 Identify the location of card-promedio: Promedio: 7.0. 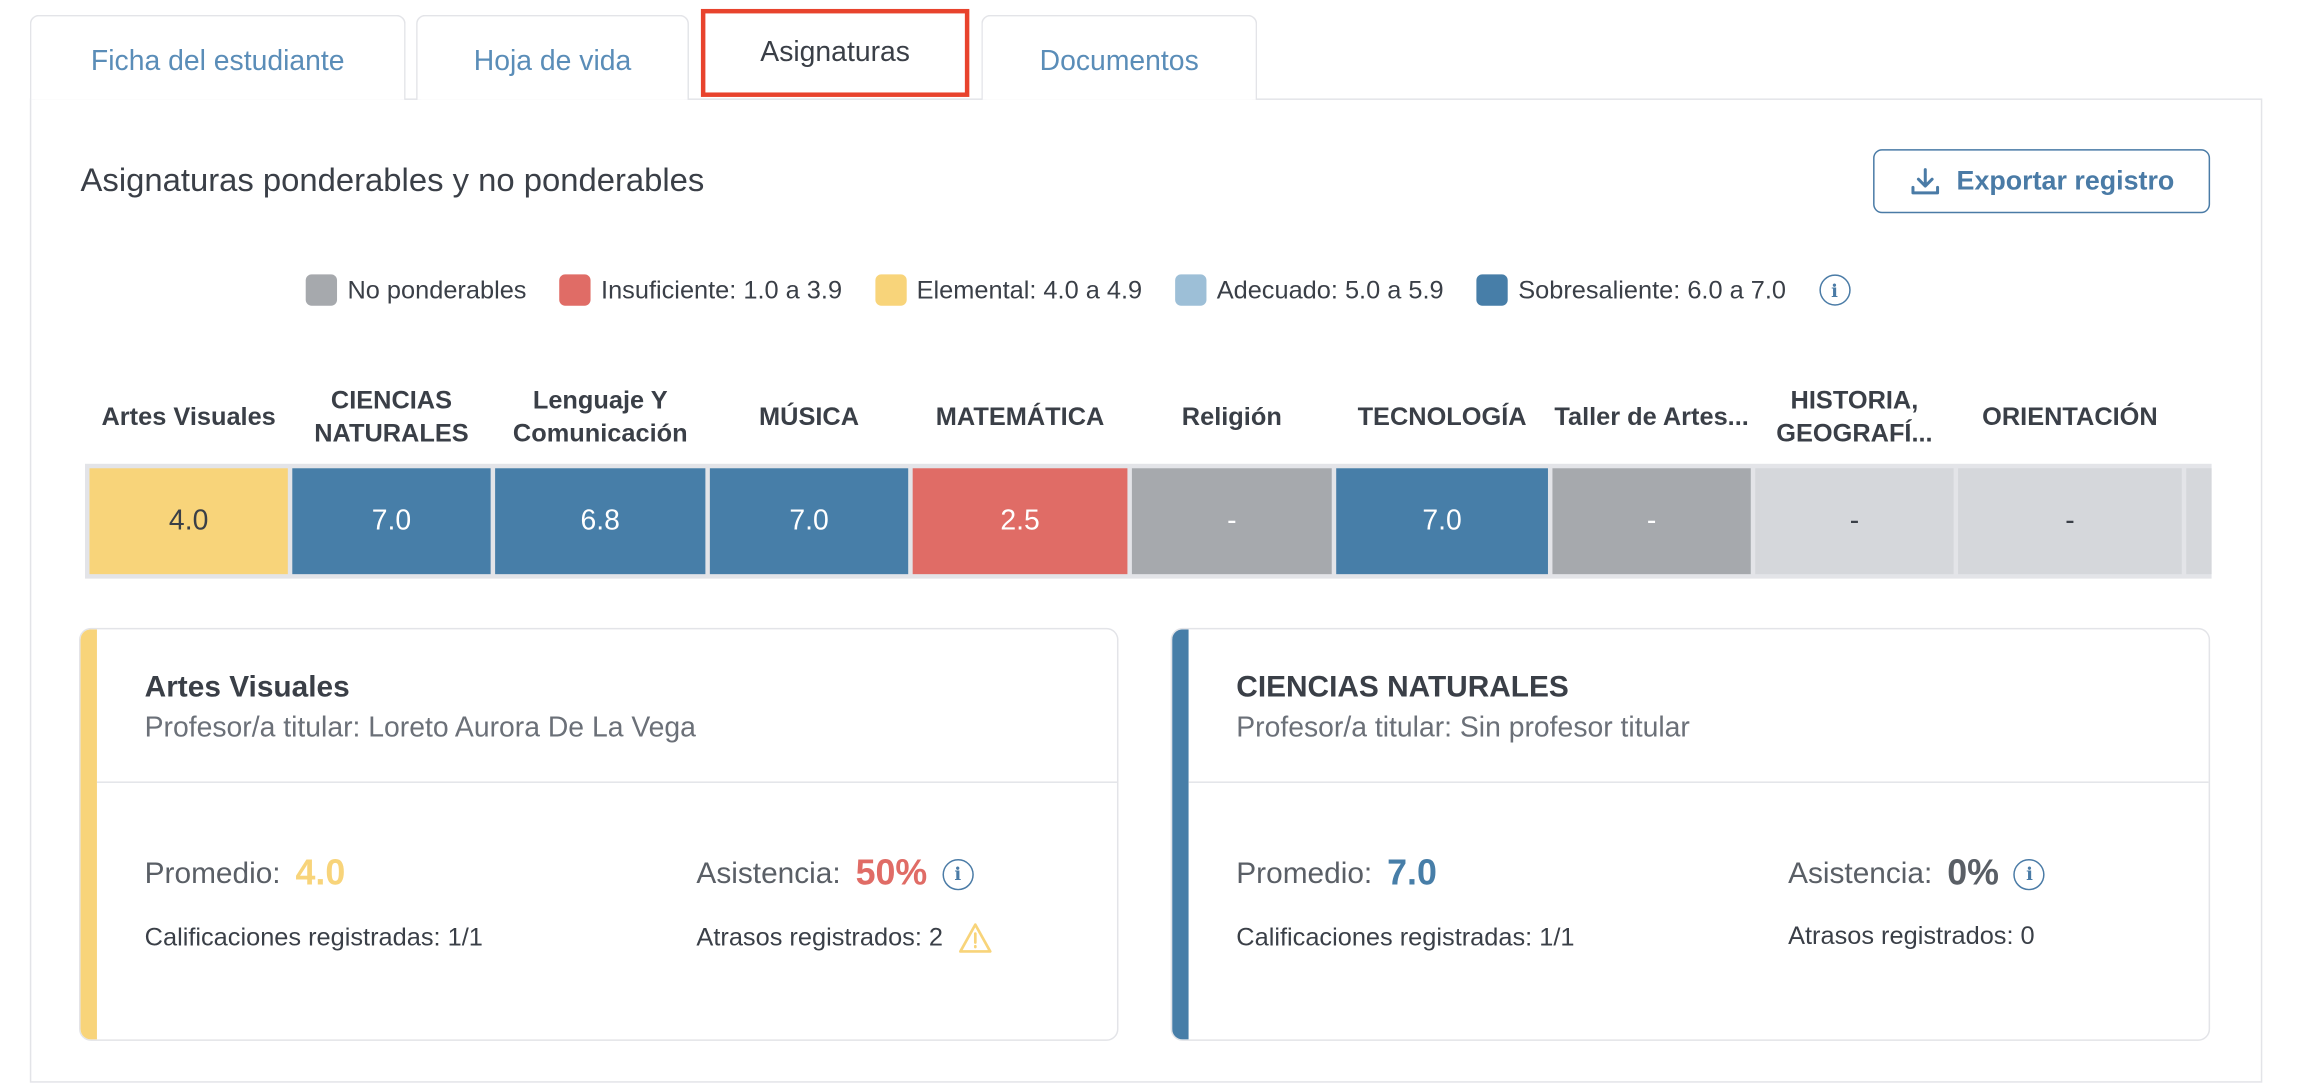
(1336, 874).